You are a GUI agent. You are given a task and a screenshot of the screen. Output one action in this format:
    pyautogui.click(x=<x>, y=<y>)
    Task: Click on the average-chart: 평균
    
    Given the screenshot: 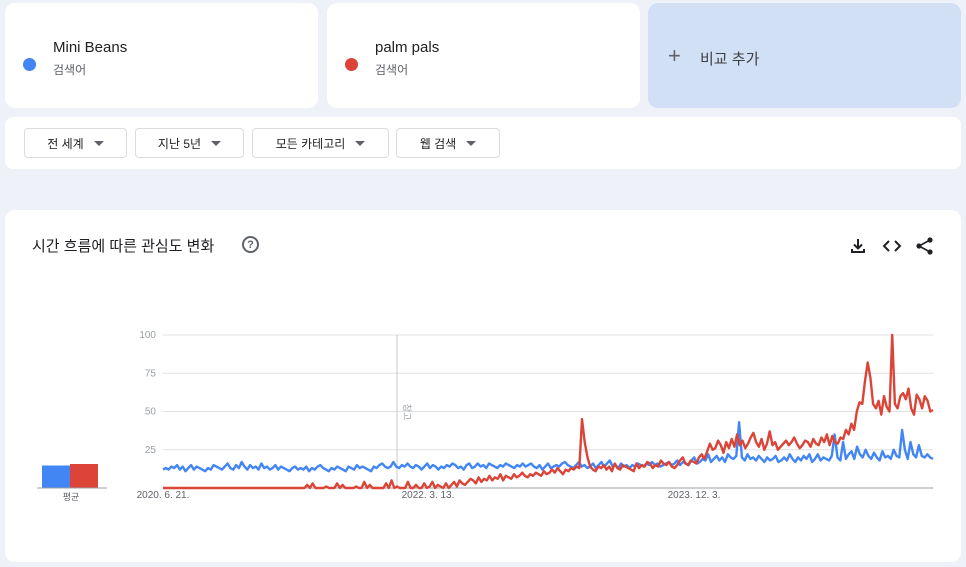 What is the action you would take?
    pyautogui.click(x=72, y=483)
    